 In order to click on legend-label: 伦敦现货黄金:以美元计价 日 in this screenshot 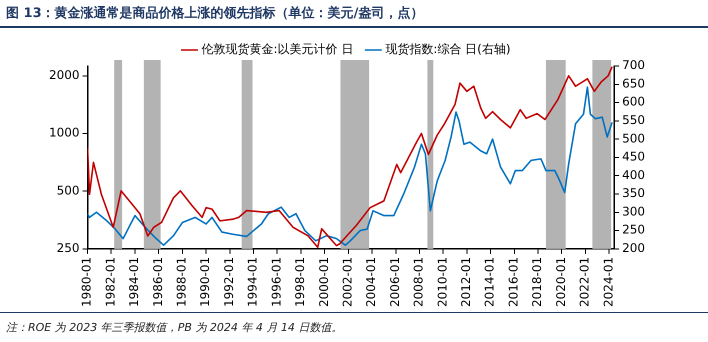, I will do `click(277, 49)`.